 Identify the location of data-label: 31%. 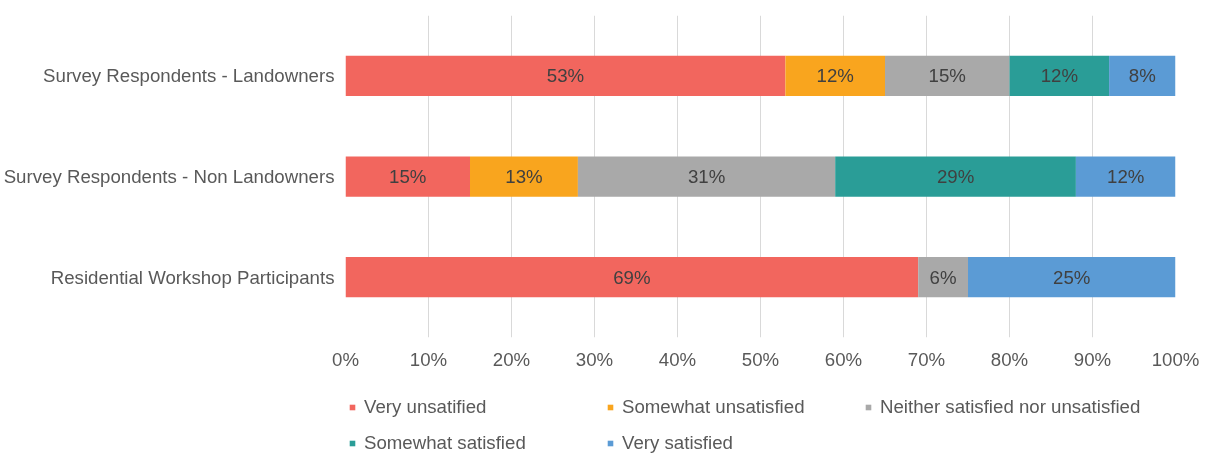
(706, 176).